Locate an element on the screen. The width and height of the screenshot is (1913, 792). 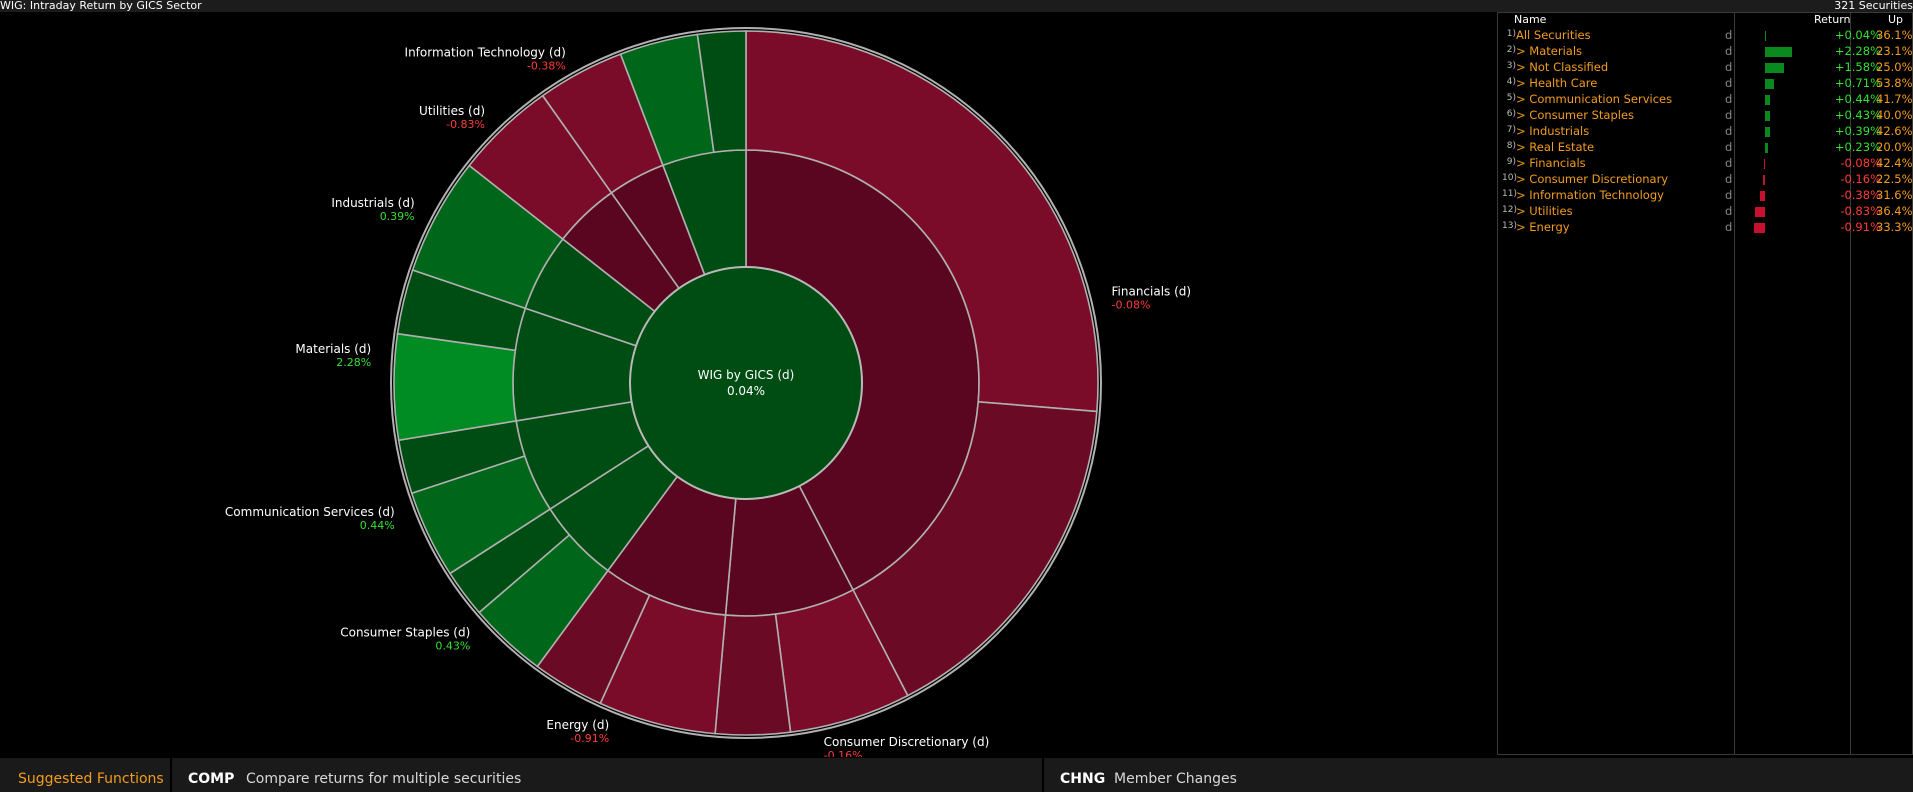
row-return: +0.43% is located at coordinates (1857, 115).